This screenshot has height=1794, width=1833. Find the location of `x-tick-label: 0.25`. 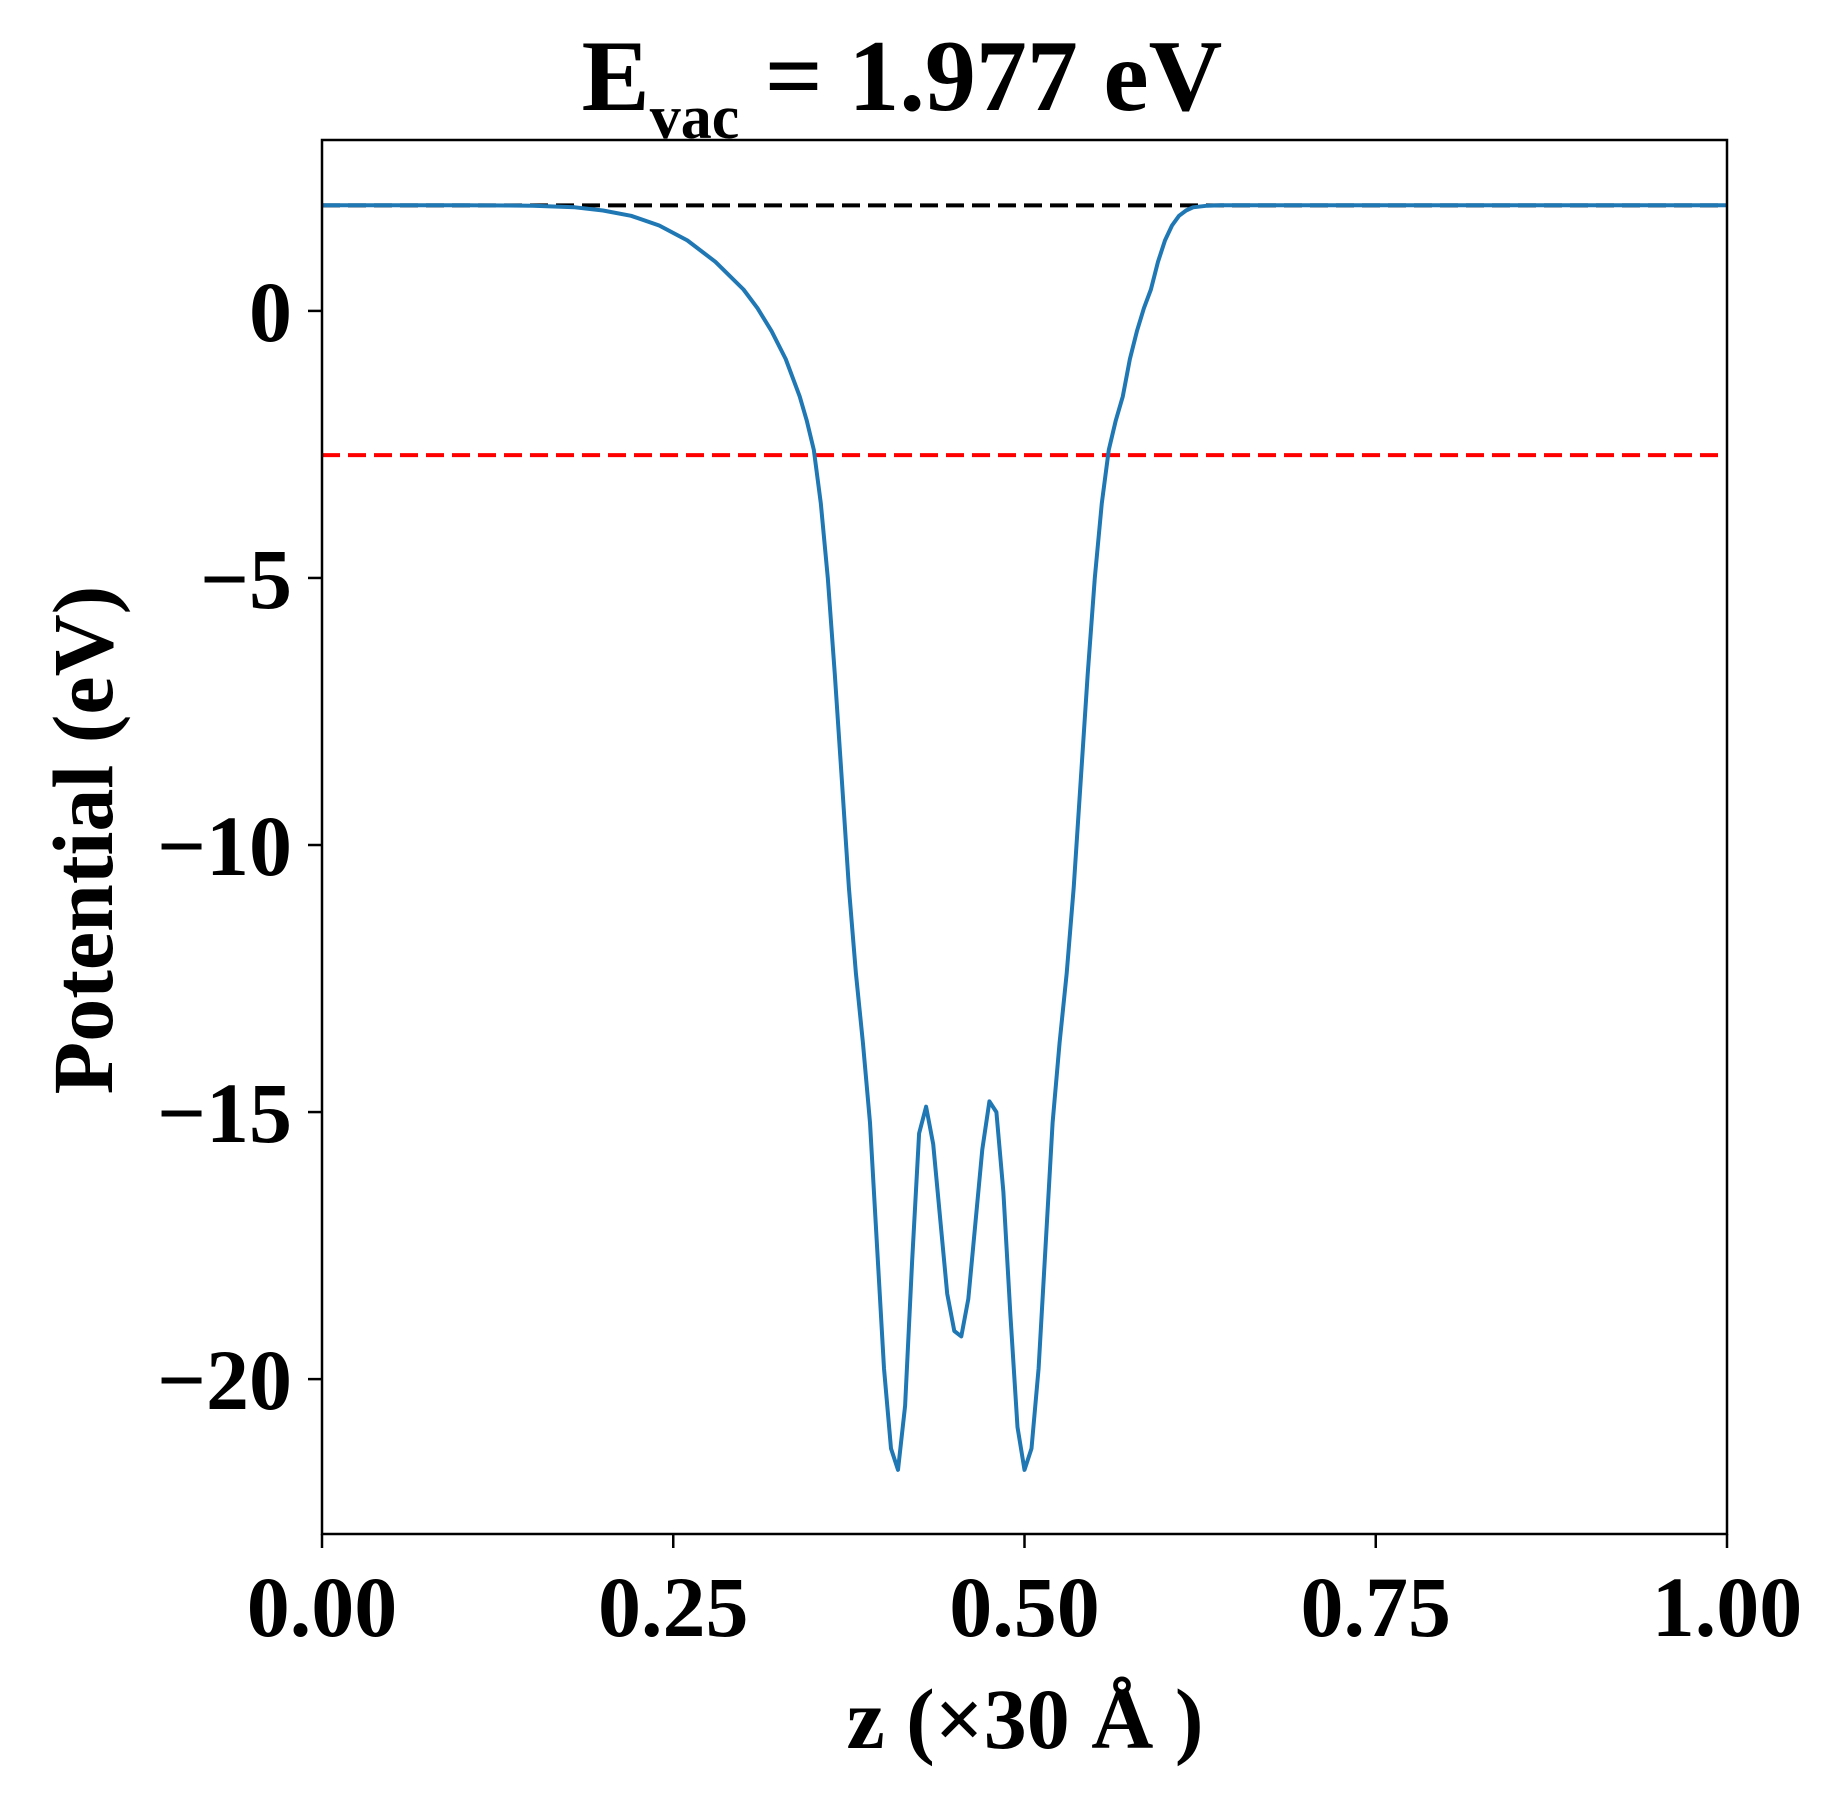

x-tick-label: 0.25 is located at coordinates (673, 1607).